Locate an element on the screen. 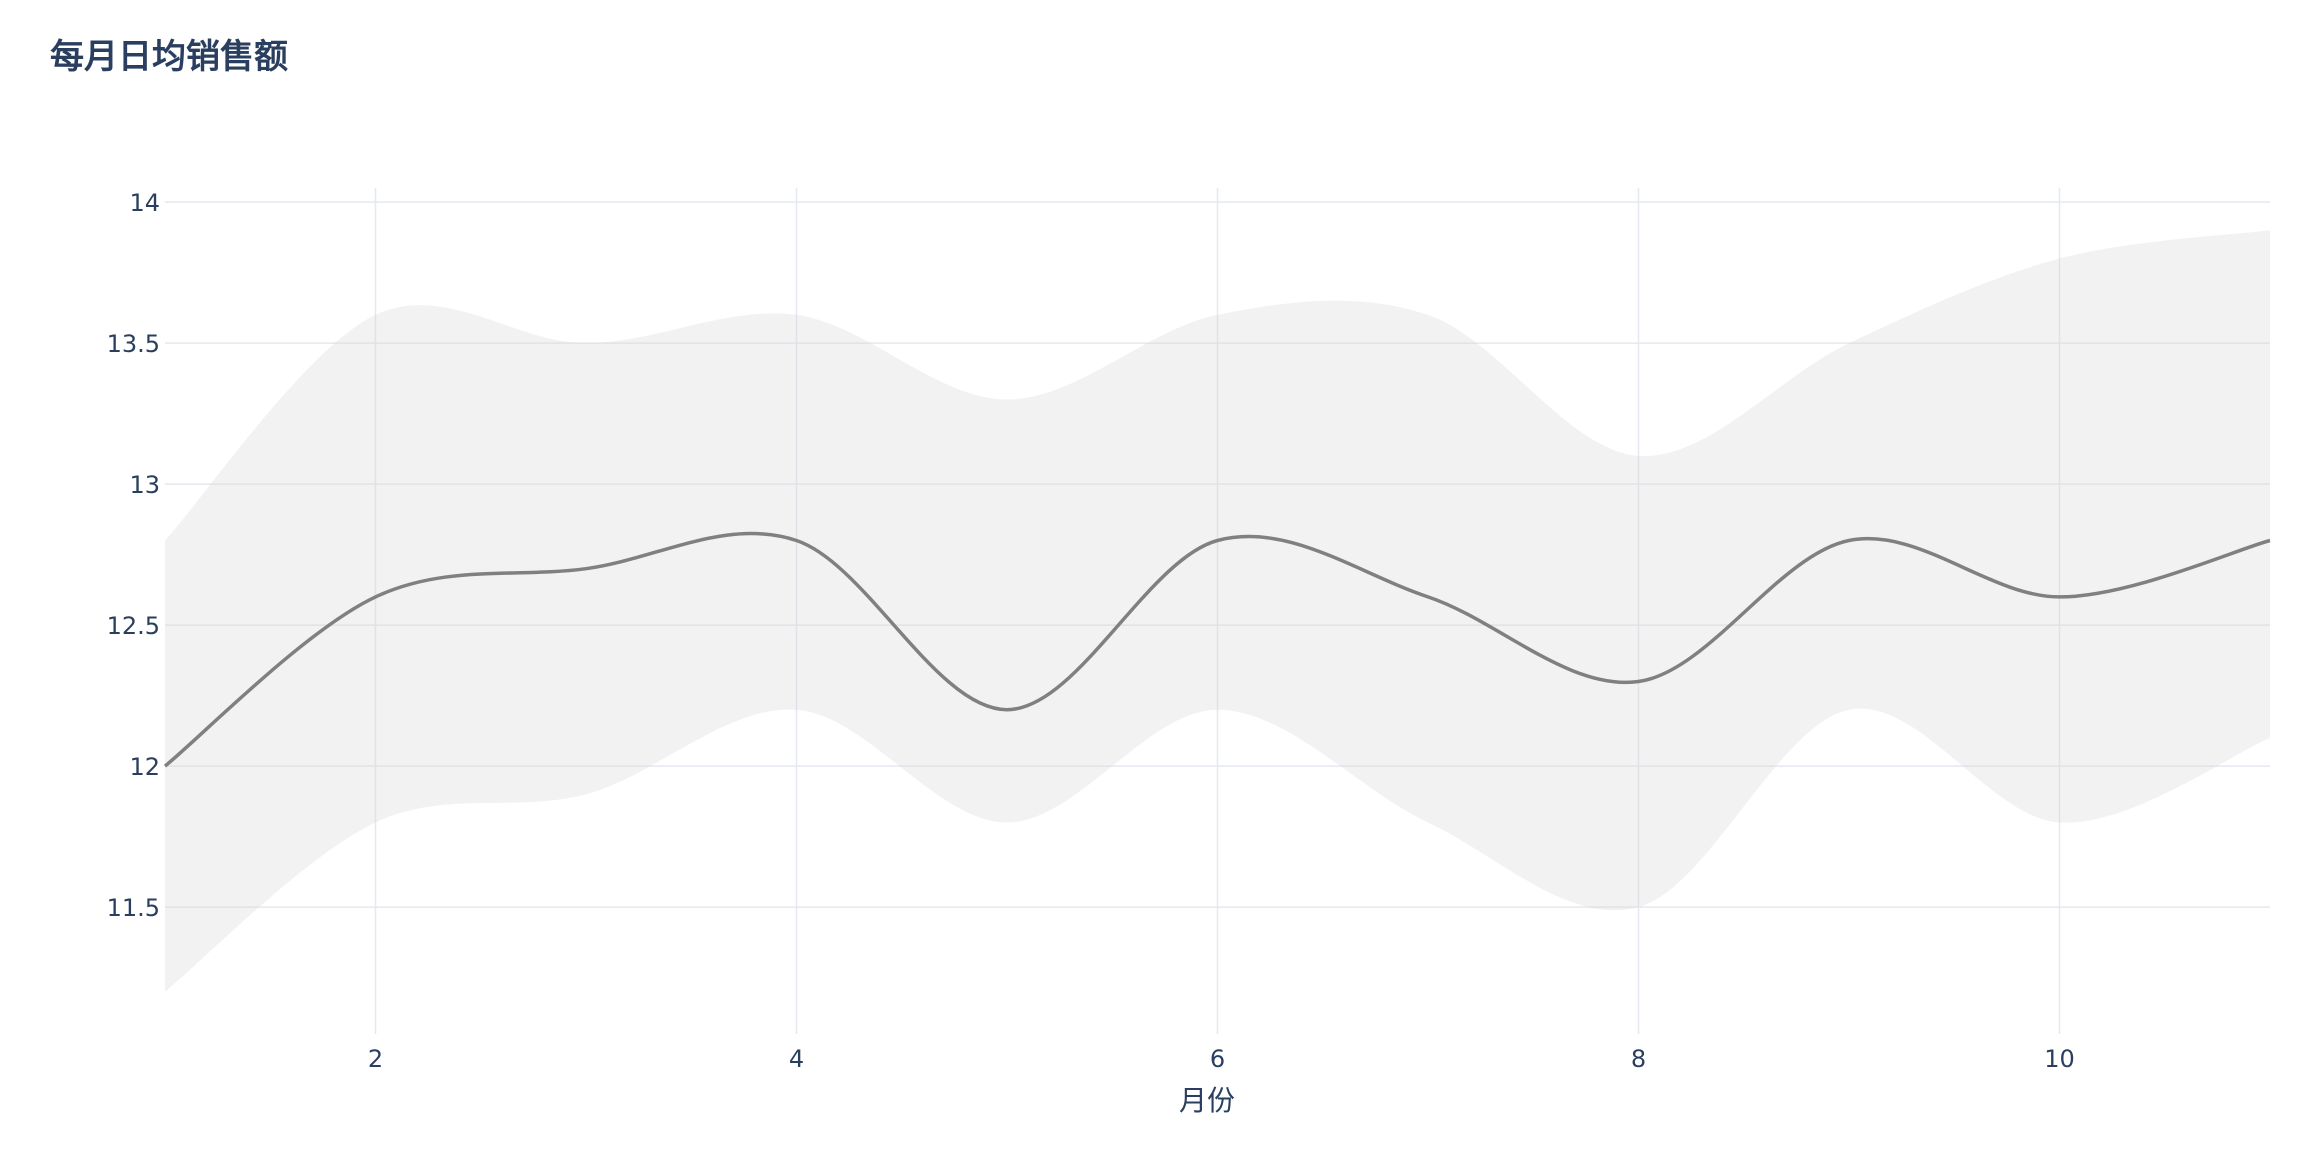 The height and width of the screenshot is (1176, 2305). x-axis-title: 月份 is located at coordinates (1207, 1100).